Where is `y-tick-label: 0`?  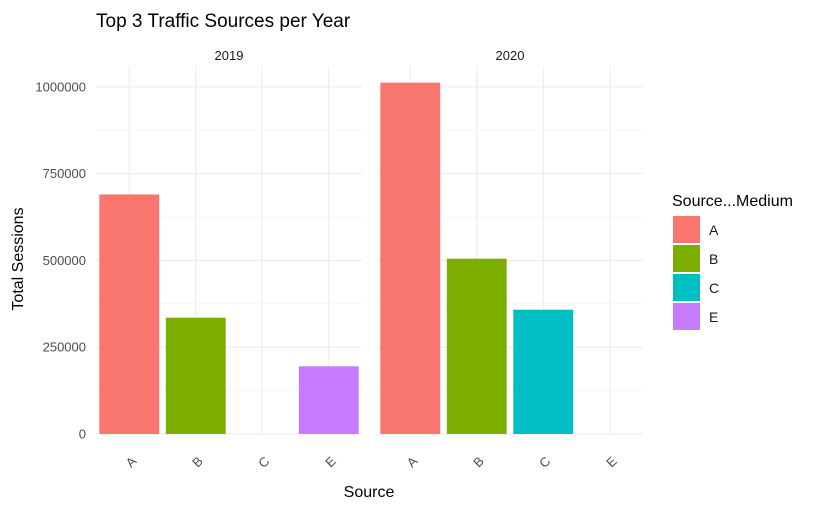 y-tick-label: 0 is located at coordinates (82, 434).